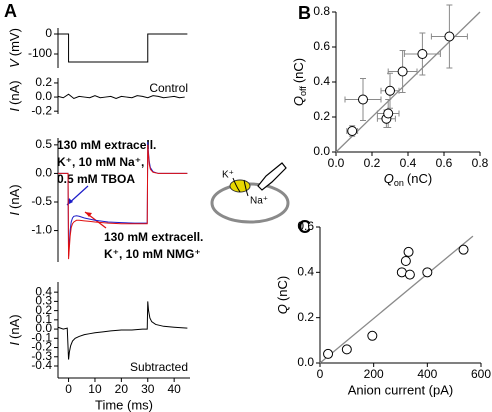 The height and width of the screenshot is (412, 492). I want to click on y-tick-label: -0.5, so click(41, 201).